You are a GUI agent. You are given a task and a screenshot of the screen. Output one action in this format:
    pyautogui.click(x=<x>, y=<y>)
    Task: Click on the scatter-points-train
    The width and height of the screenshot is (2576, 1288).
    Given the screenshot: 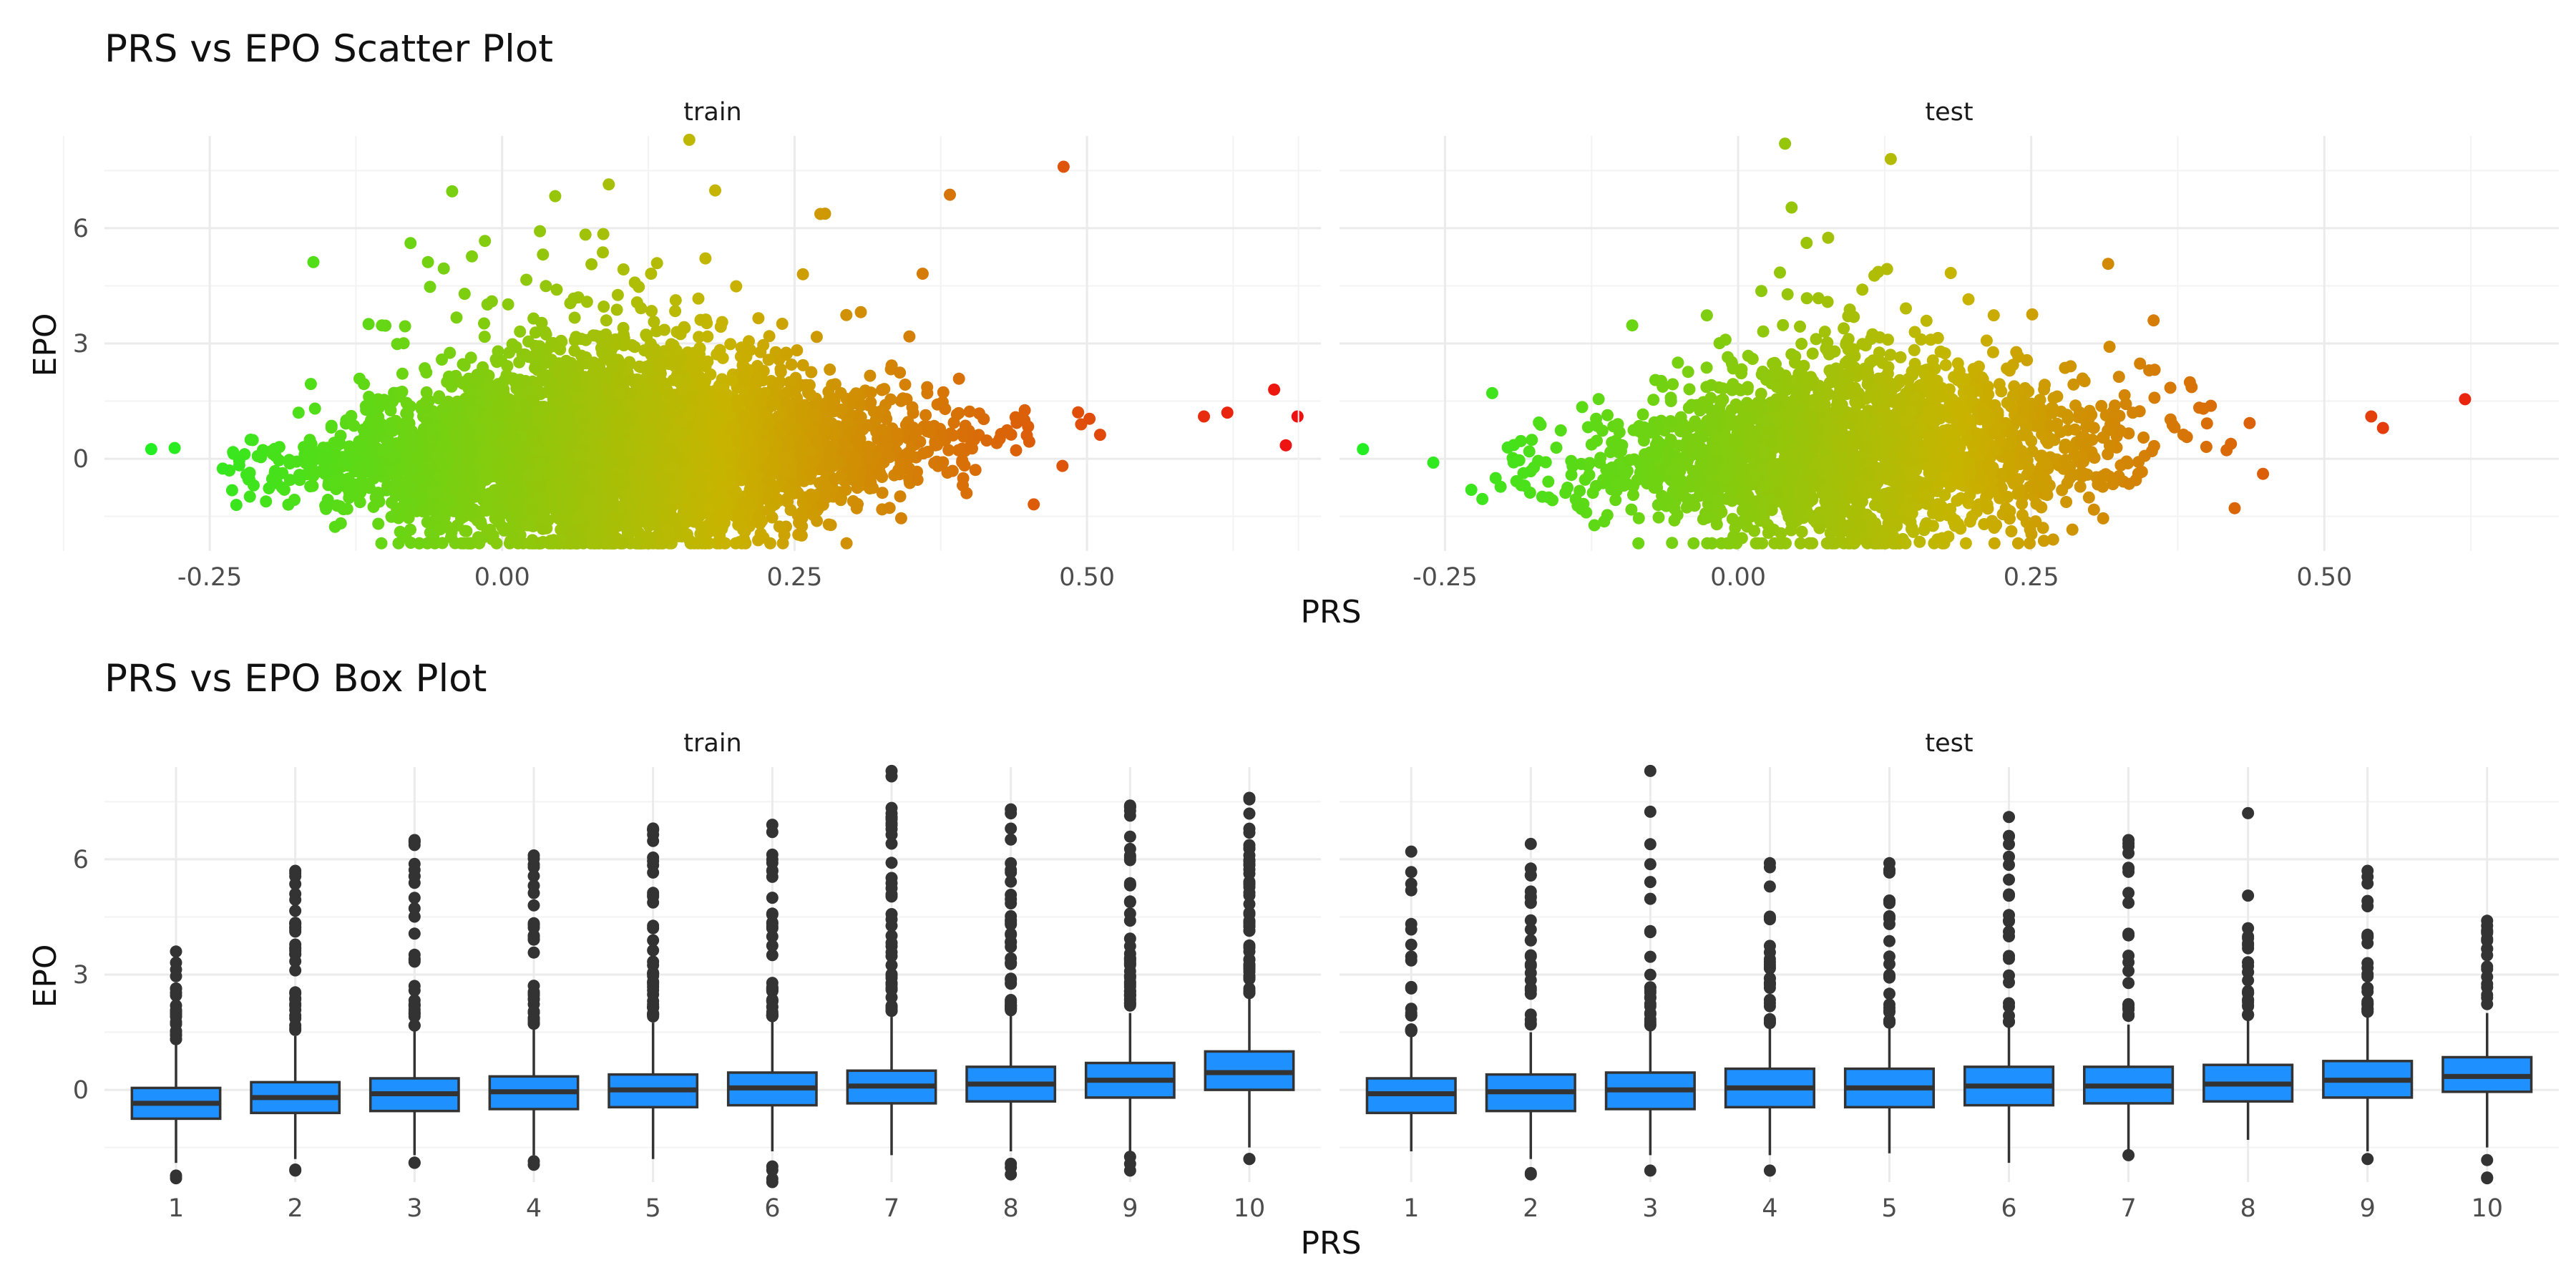 What is the action you would take?
    pyautogui.click(x=724, y=341)
    